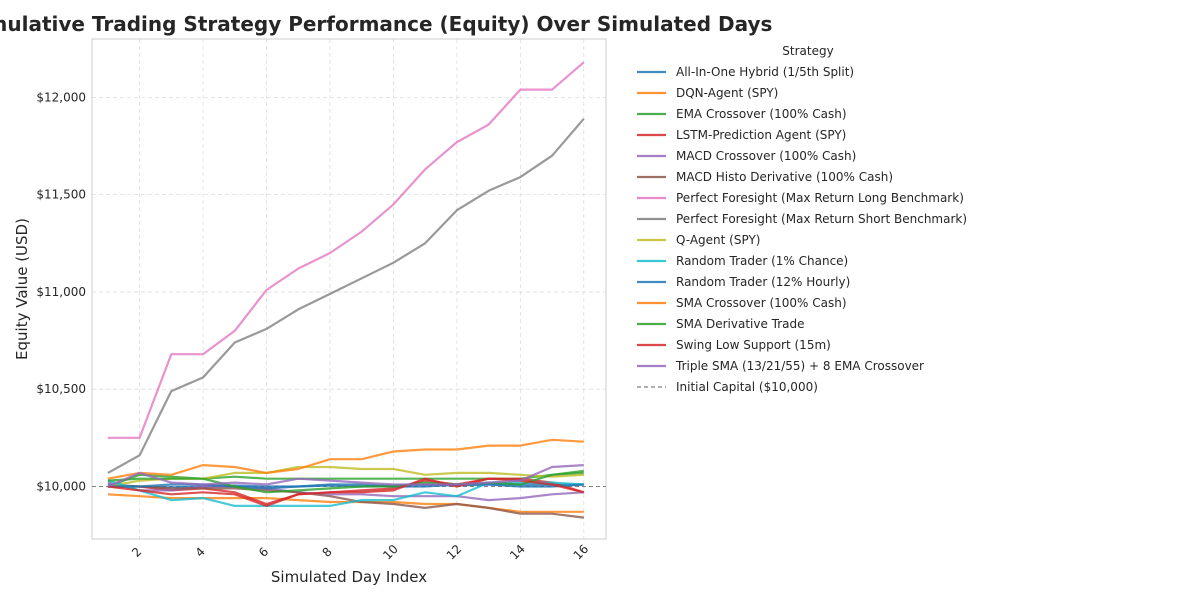 The width and height of the screenshot is (1200, 600). I want to click on x-tick-label: 2, so click(136, 552).